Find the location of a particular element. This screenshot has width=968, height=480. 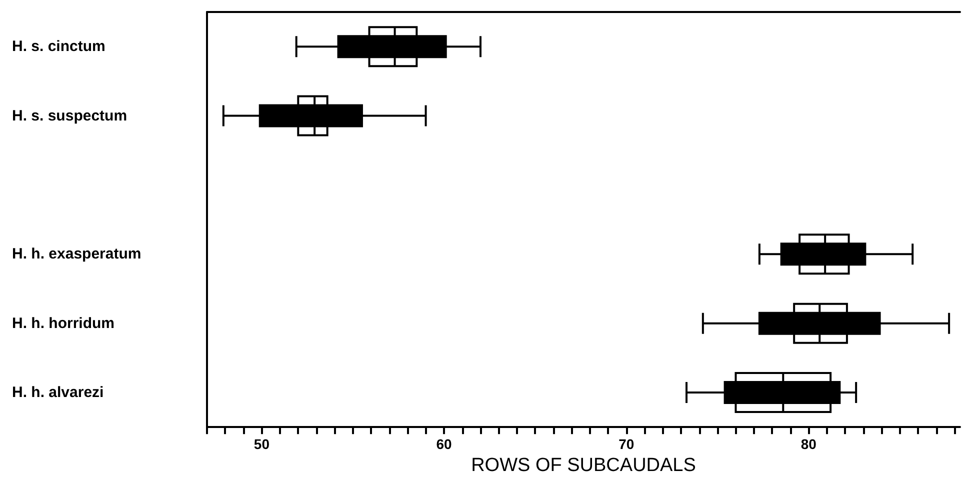

x-tick-label: 60 is located at coordinates (444, 444).